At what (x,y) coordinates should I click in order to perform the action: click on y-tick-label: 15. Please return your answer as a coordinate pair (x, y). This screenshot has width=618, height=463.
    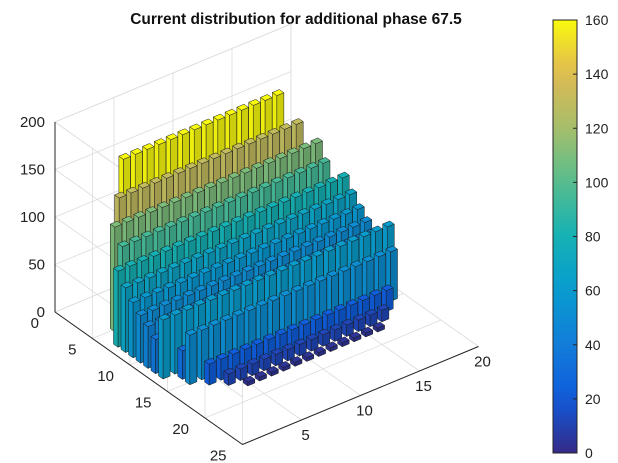
    Looking at the image, I should click on (143, 403).